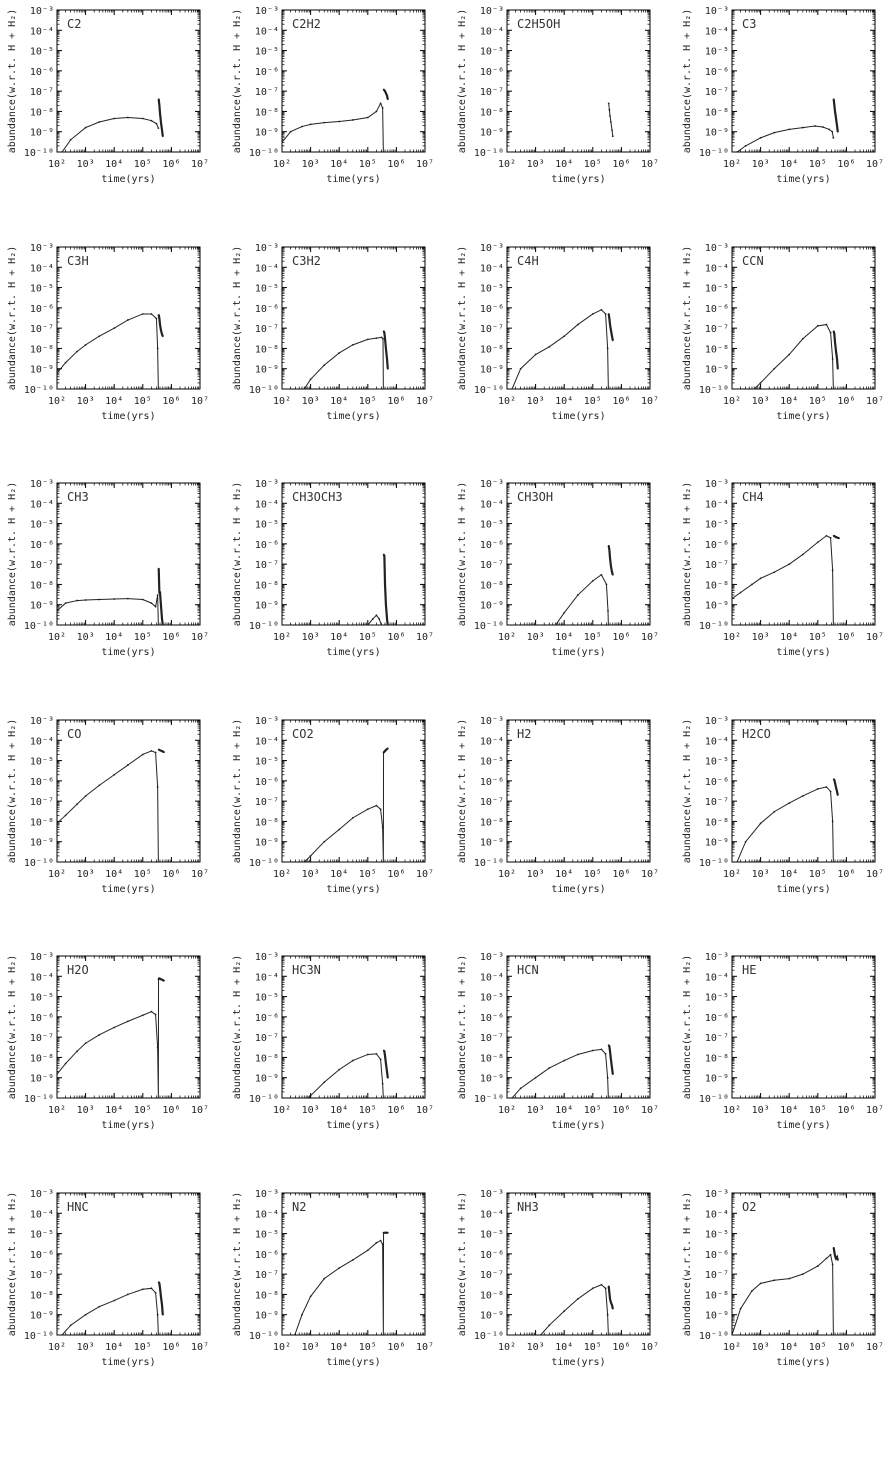 Image resolution: width=888 pixels, height=1462 pixels. What do you see at coordinates (535, 497) in the screenshot?
I see `species-label: CH3OH` at bounding box center [535, 497].